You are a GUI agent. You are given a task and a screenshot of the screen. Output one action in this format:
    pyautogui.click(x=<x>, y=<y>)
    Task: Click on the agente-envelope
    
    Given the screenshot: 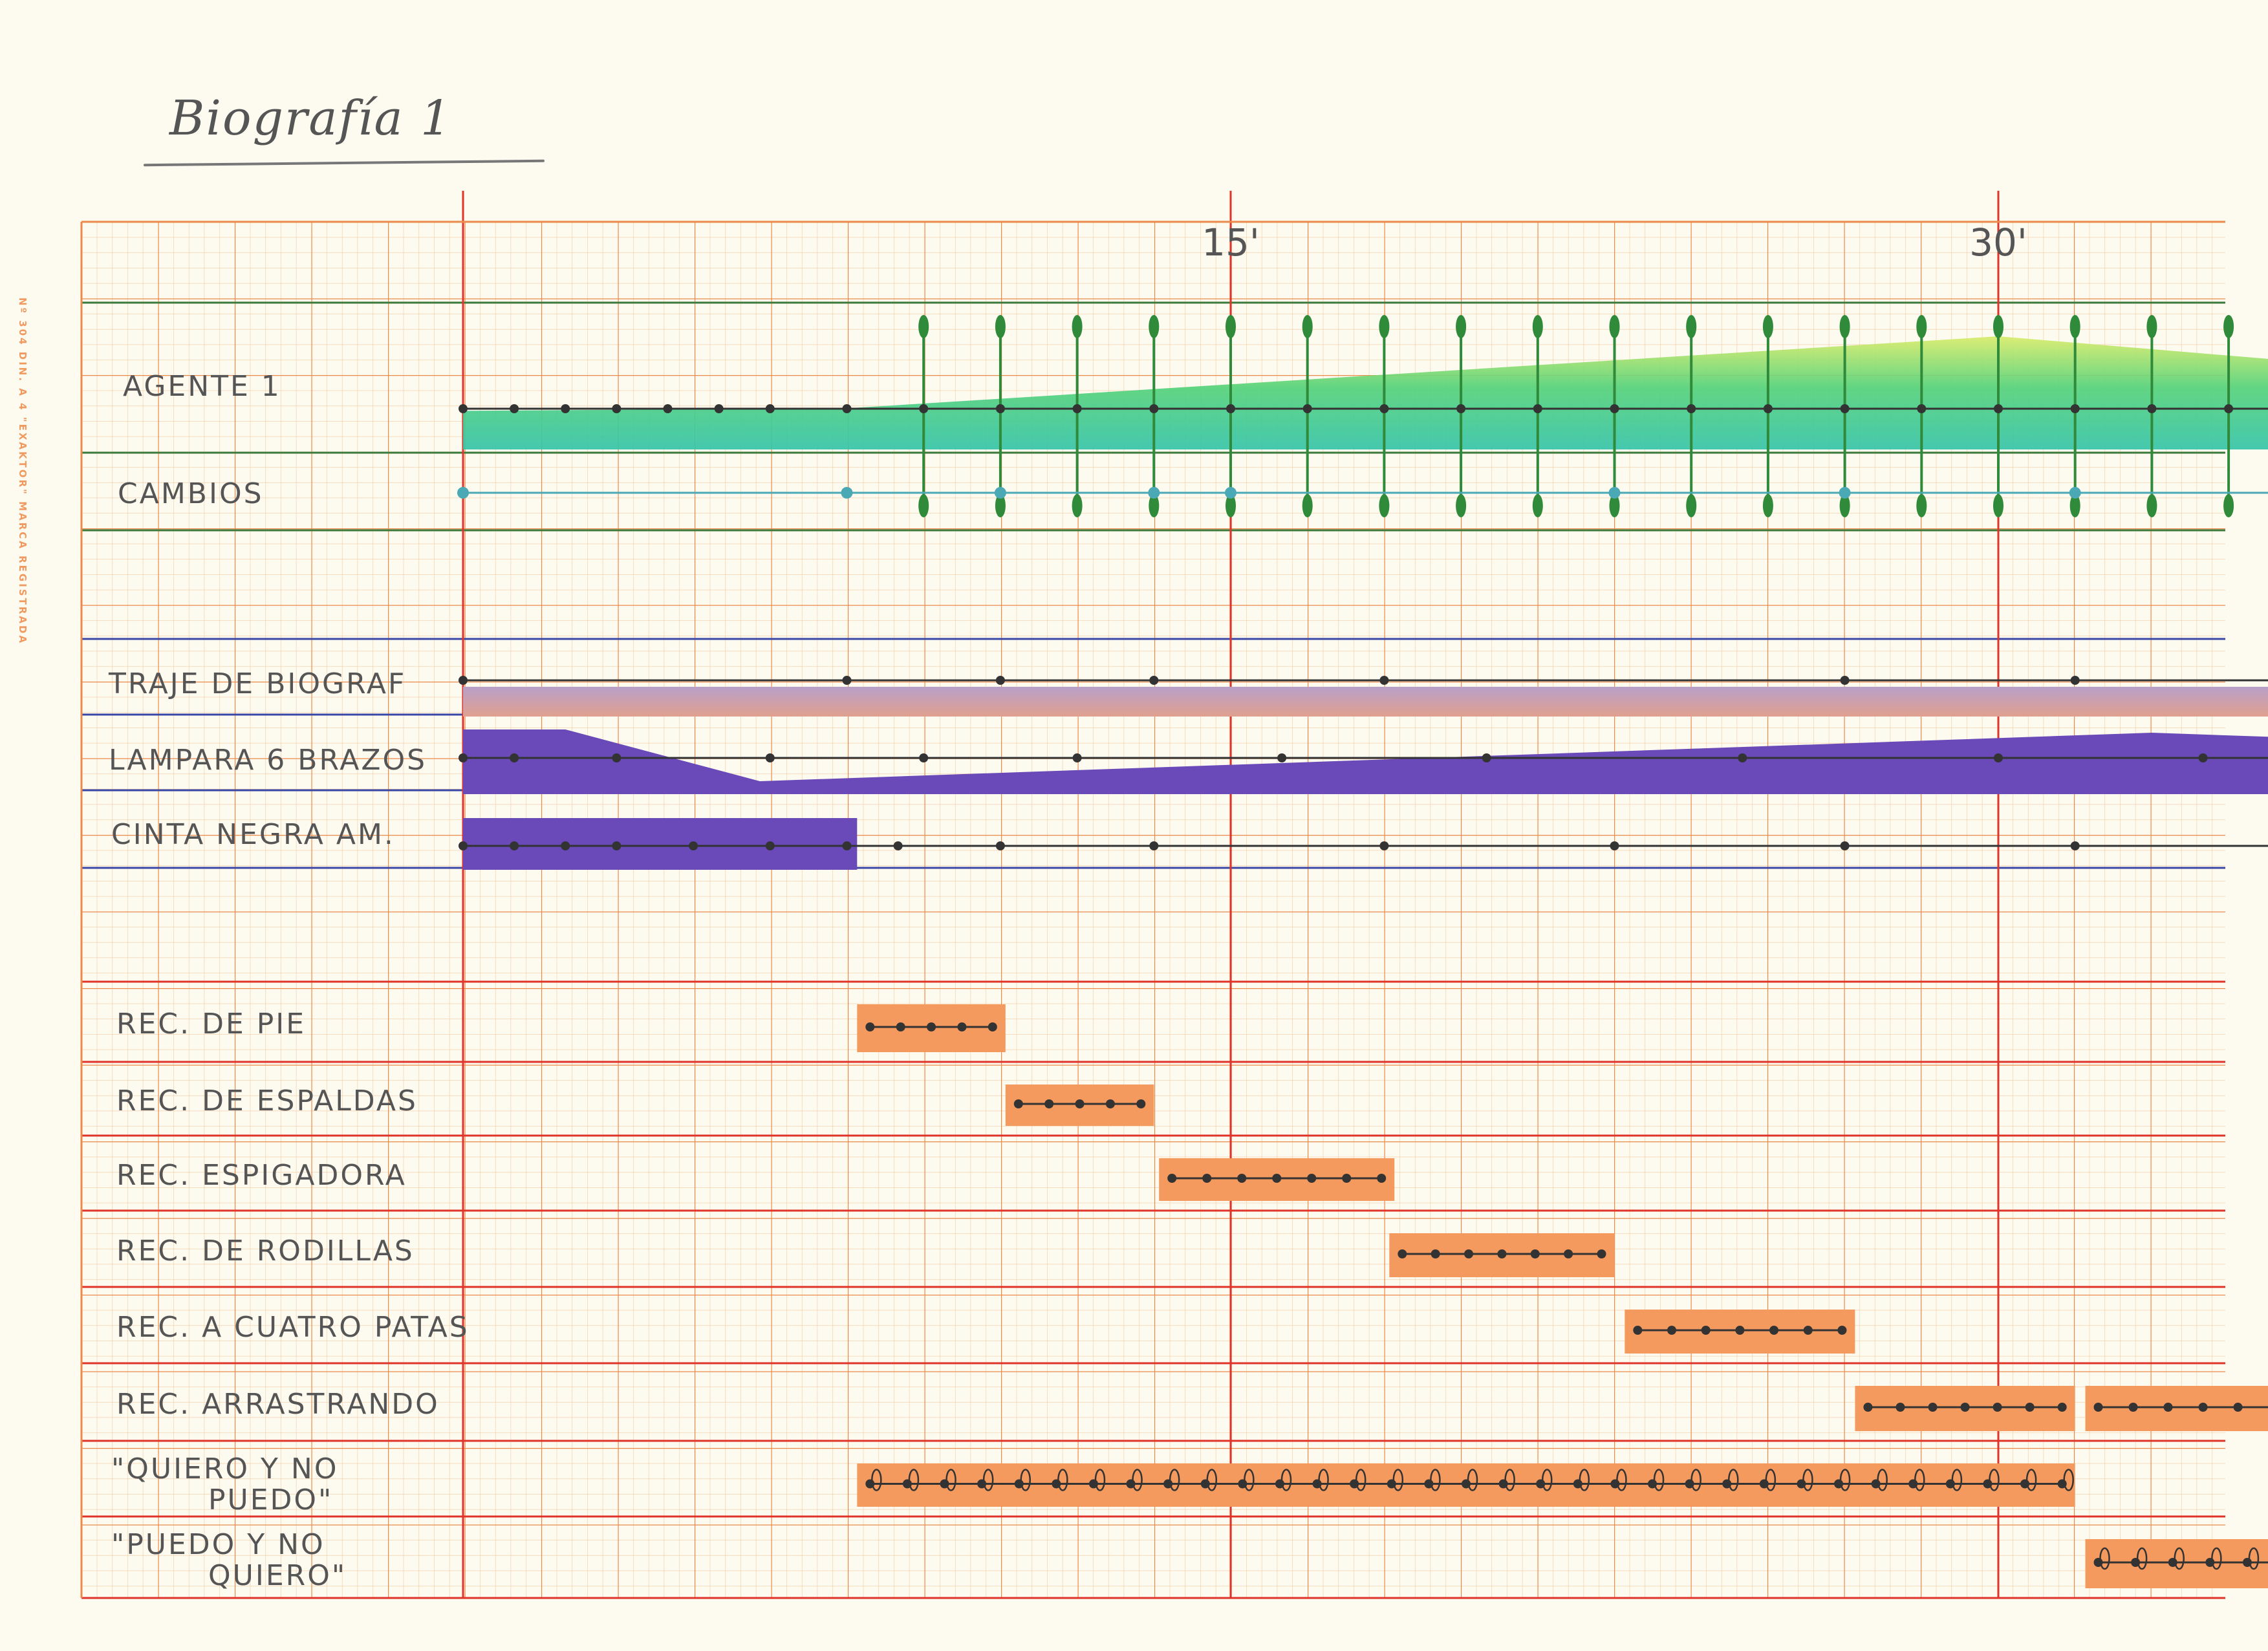 What is the action you would take?
    pyautogui.click(x=1365, y=392)
    